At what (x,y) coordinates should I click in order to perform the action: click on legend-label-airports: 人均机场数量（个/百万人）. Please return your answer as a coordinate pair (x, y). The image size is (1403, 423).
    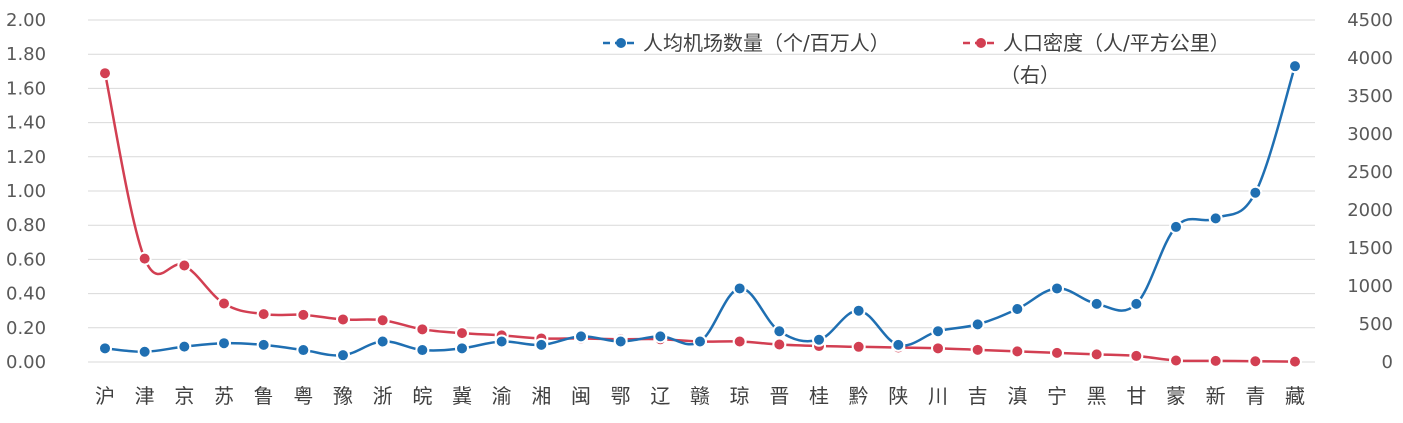
    Looking at the image, I should click on (766, 43).